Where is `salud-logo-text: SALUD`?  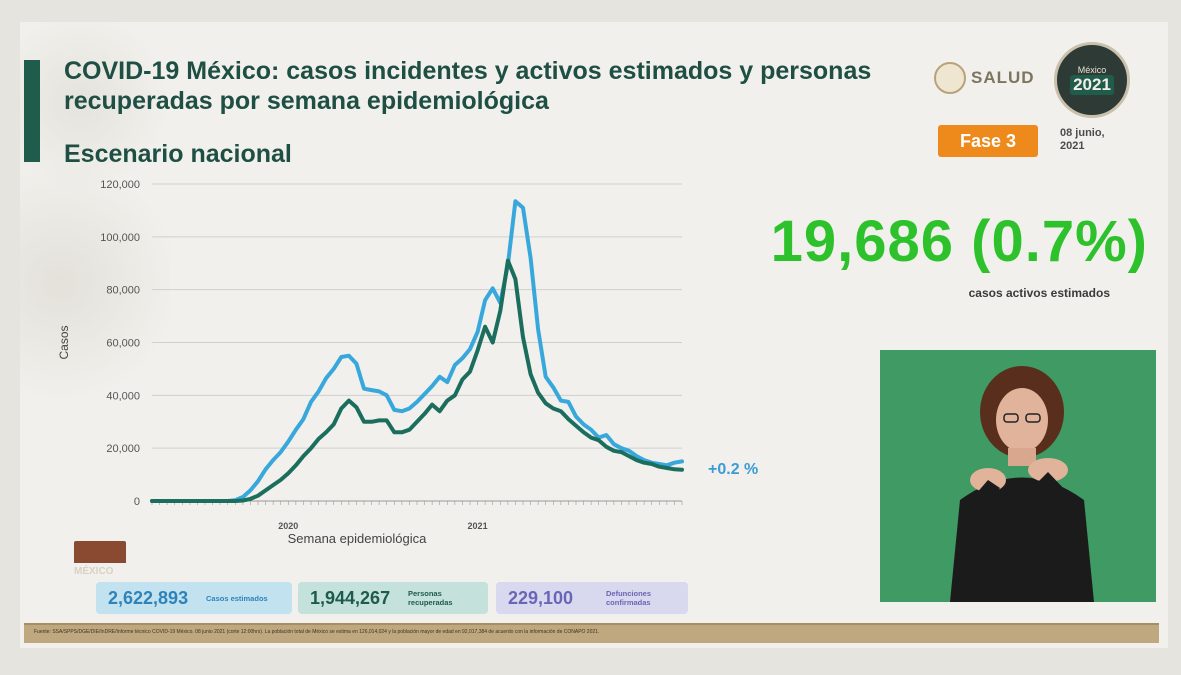 salud-logo-text: SALUD is located at coordinates (1003, 77).